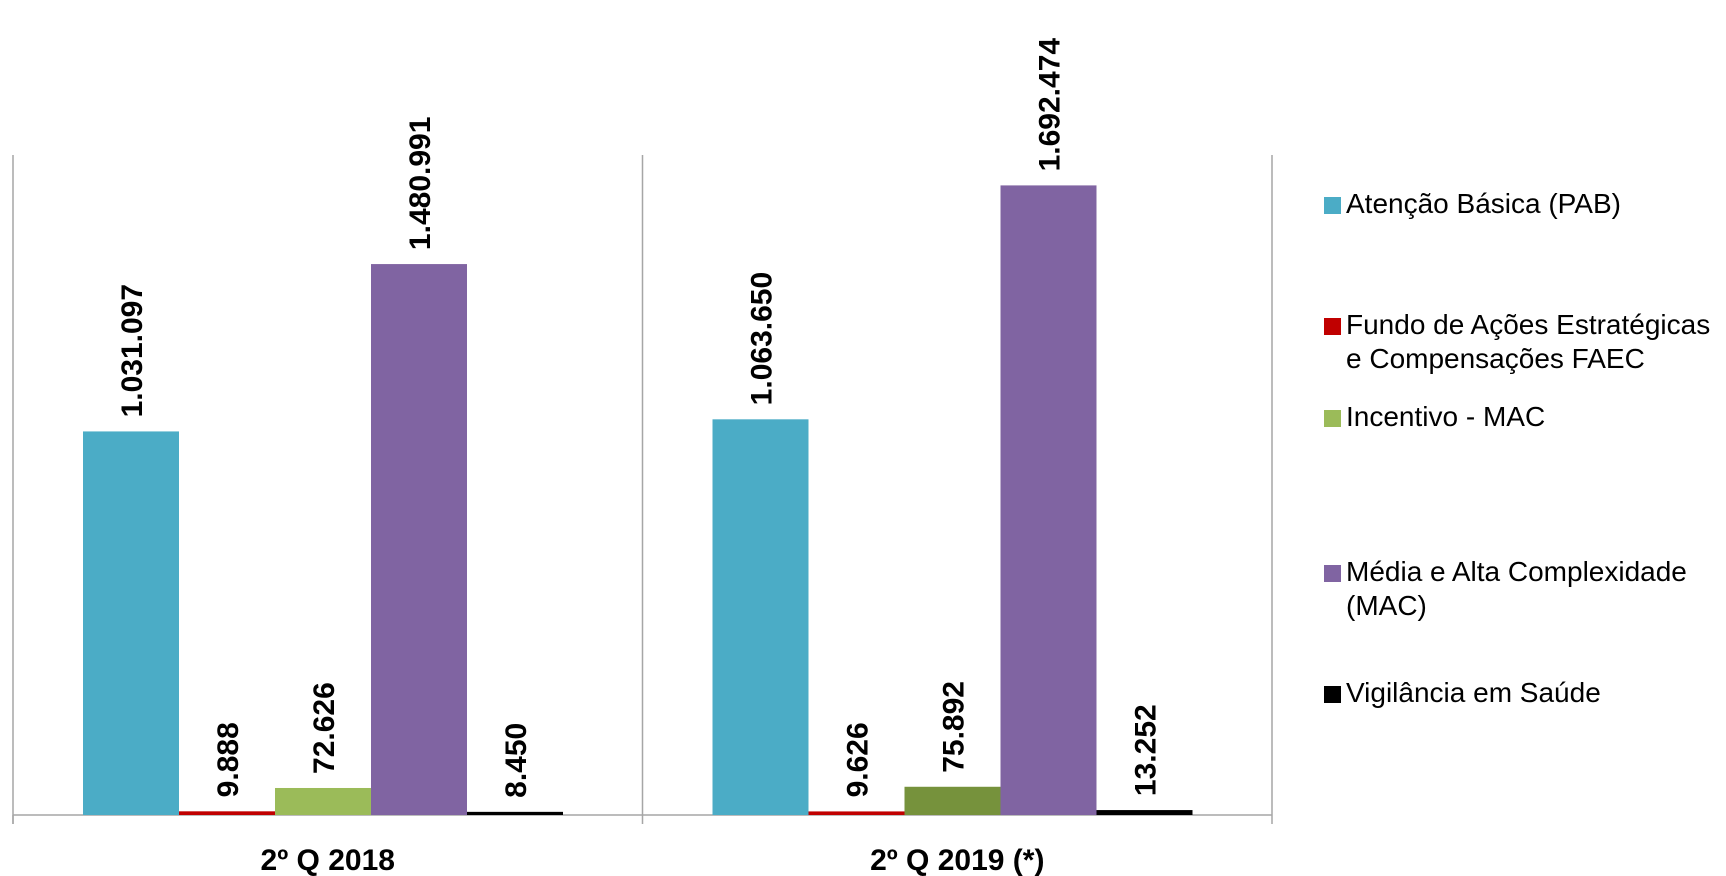 This screenshot has height=876, width=1726. I want to click on x-tick-label: 2º Q 2018, so click(328, 860).